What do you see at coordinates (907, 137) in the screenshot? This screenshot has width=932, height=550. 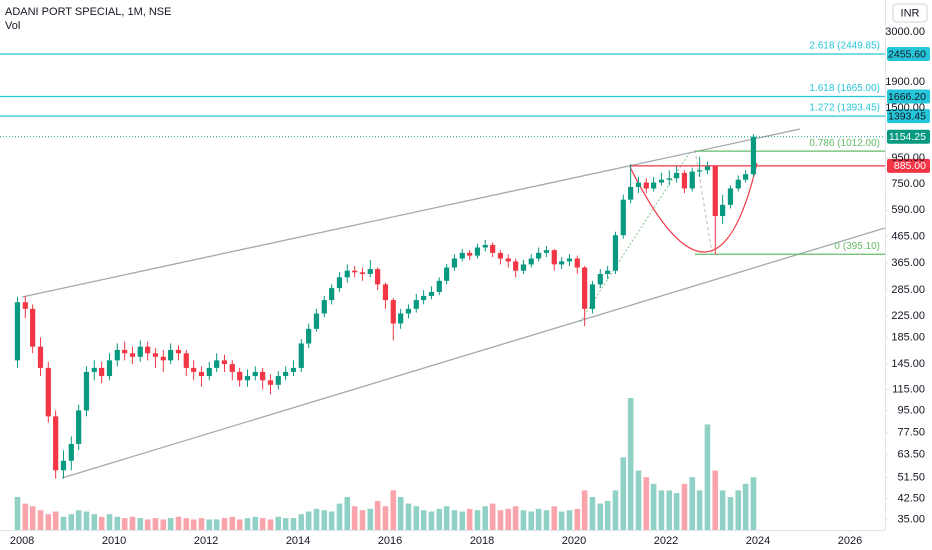 I see `last-price-label: 1154.25` at bounding box center [907, 137].